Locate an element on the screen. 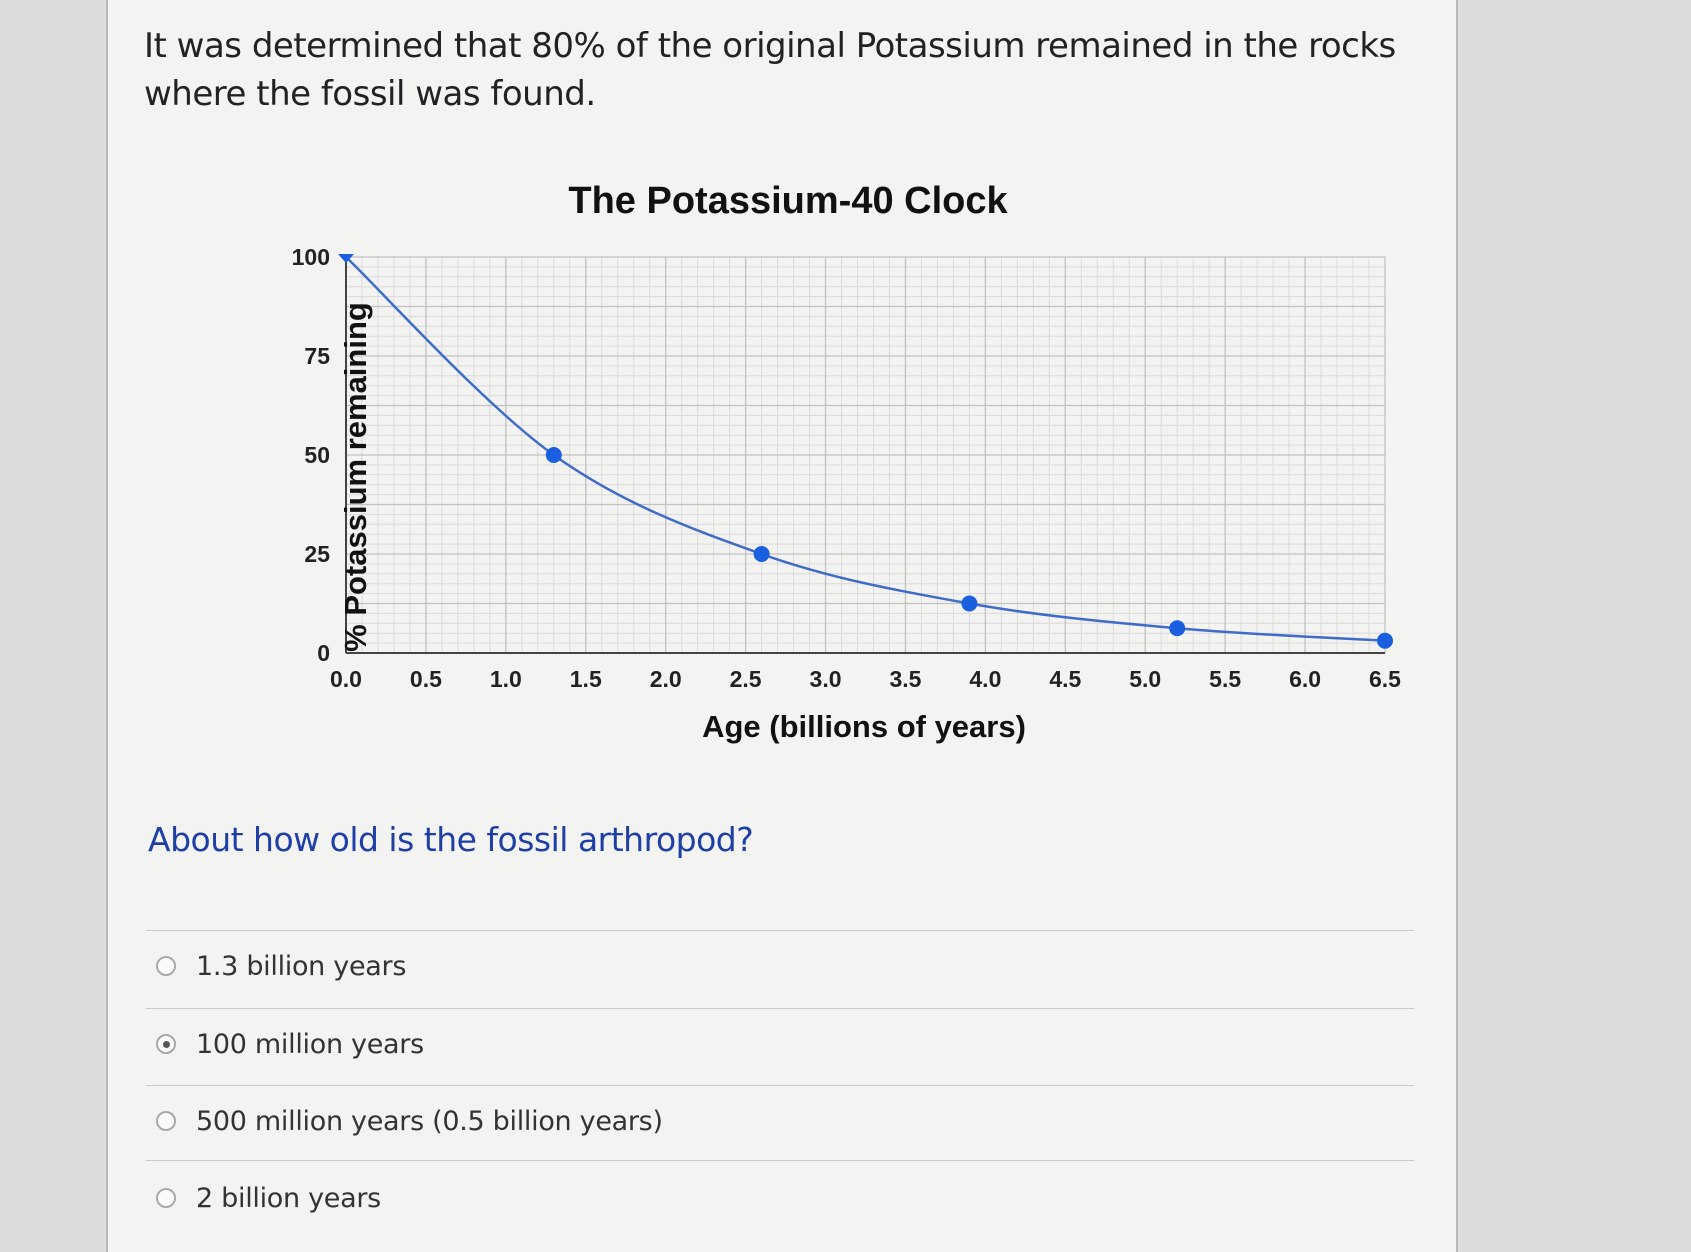 The height and width of the screenshot is (1252, 1691). x-tick-label: 2.0 is located at coordinates (666, 679).